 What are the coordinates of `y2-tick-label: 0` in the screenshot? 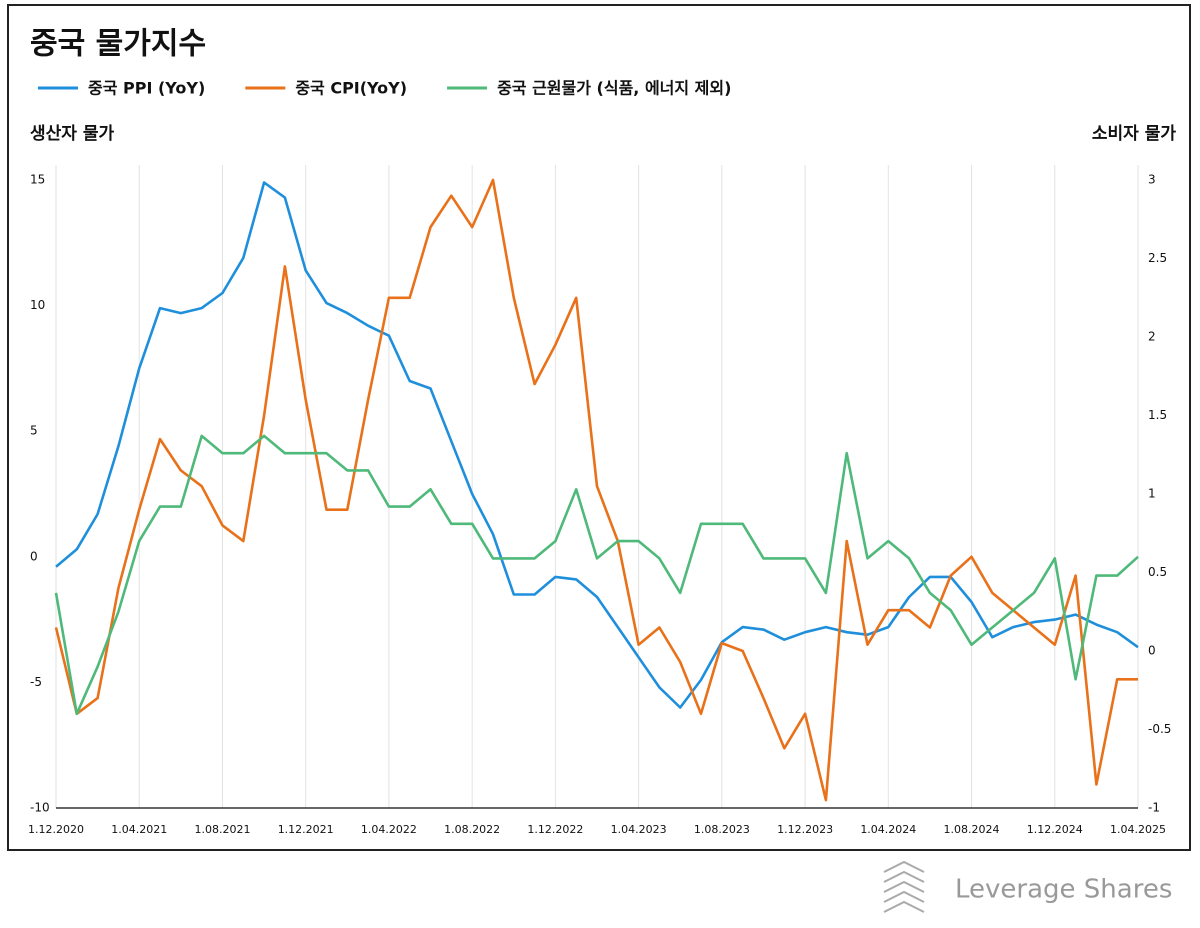 It's located at (1152, 651).